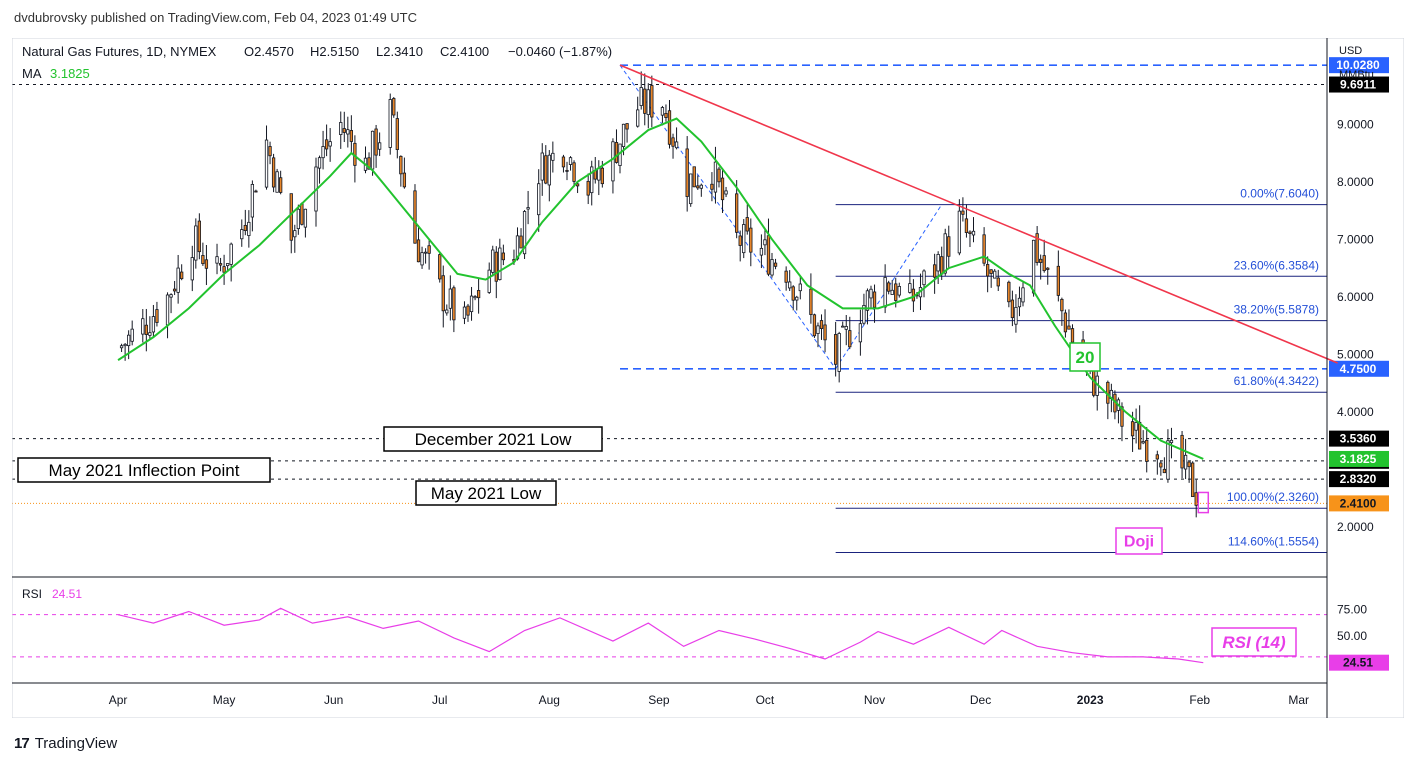 This screenshot has height=763, width=1416. I want to click on time-tick-label: May, so click(224, 700).